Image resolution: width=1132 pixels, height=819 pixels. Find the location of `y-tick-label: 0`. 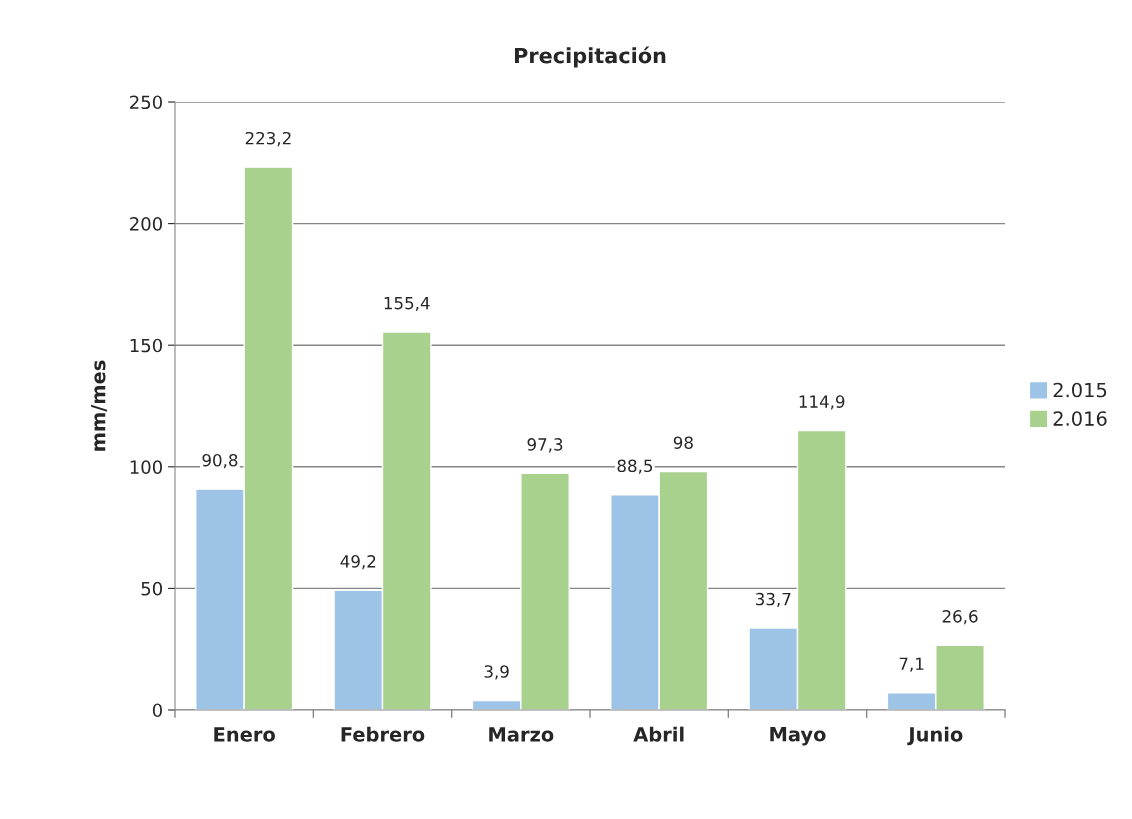

y-tick-label: 0 is located at coordinates (157, 710).